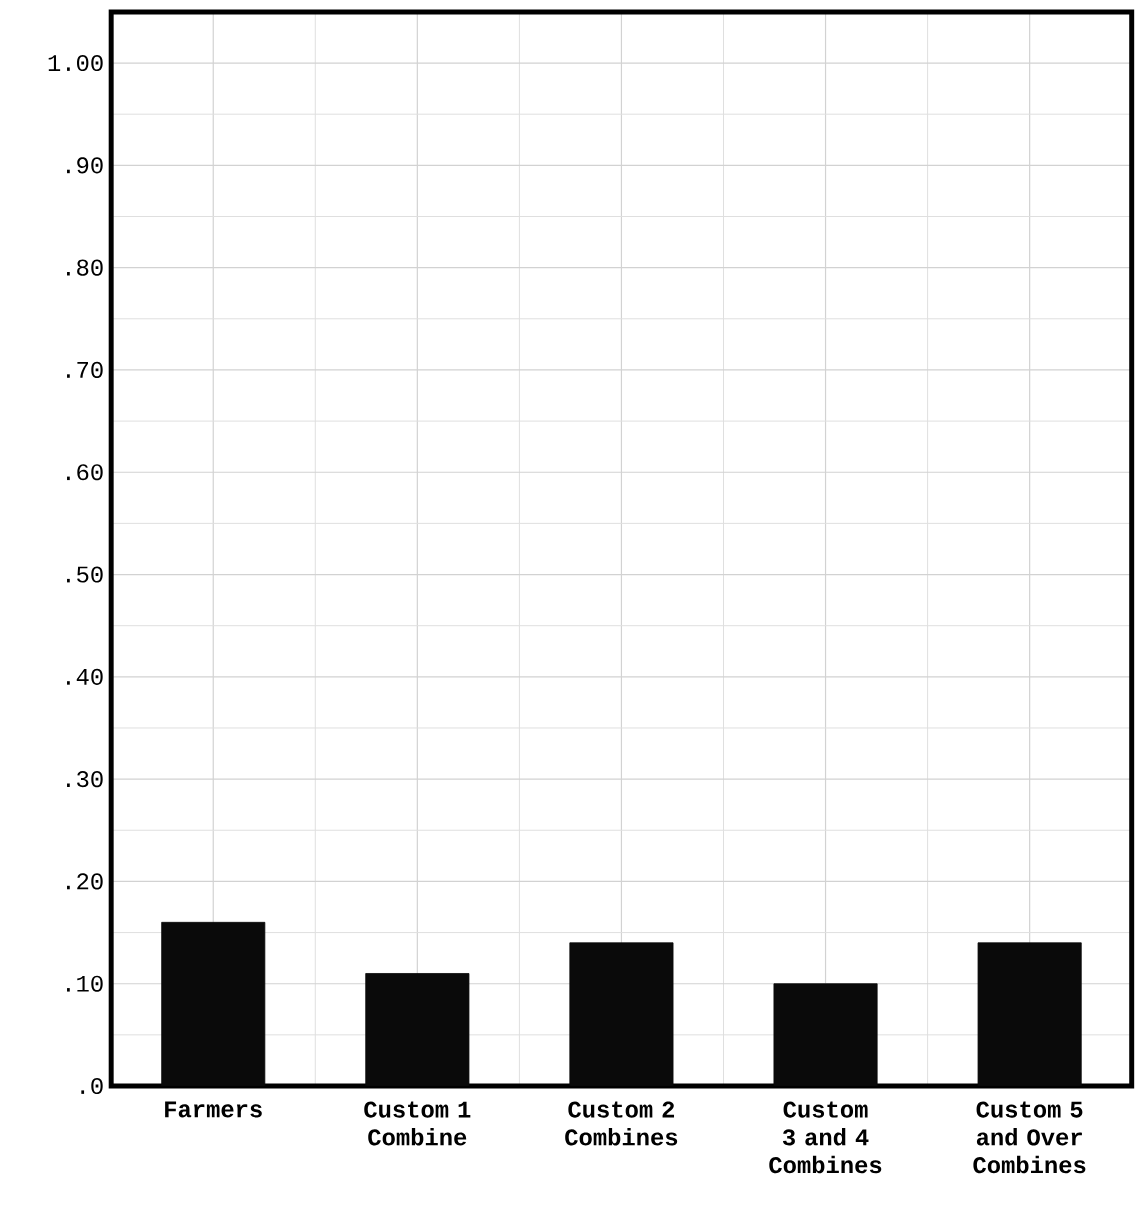 This screenshot has height=1225, width=1140. What do you see at coordinates (825, 1137) in the screenshot?
I see `x-tick-label: Custom 3 and 4 Combines` at bounding box center [825, 1137].